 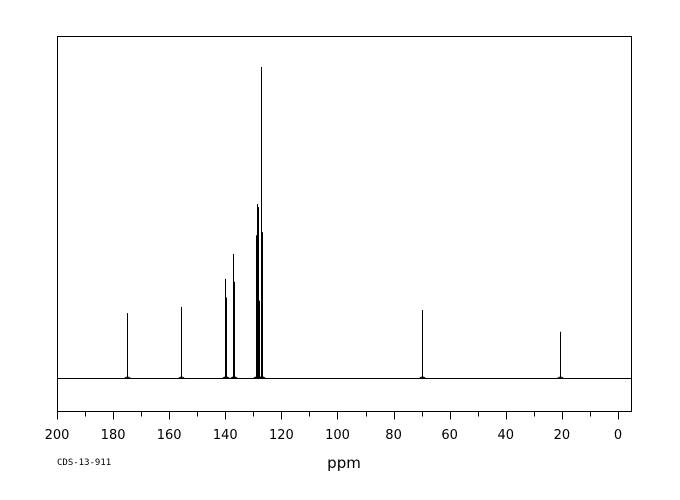 What do you see at coordinates (393, 435) in the screenshot?
I see `x-tick-label: 80` at bounding box center [393, 435].